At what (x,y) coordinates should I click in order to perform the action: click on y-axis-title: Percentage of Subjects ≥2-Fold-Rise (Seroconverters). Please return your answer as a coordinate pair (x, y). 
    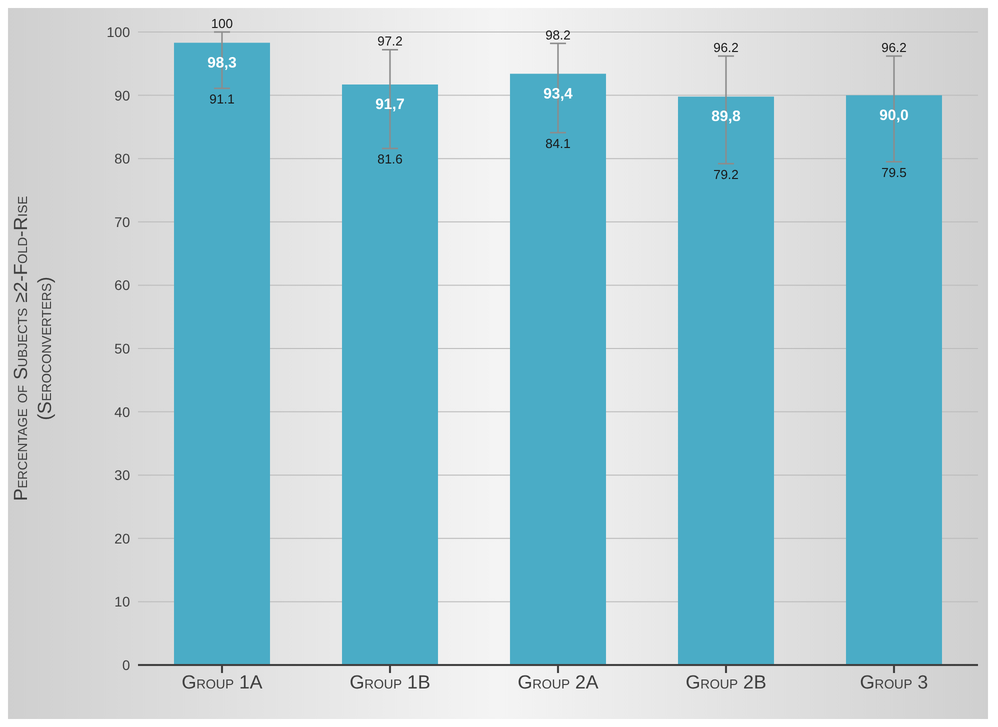
    Looking at the image, I should click on (33, 349).